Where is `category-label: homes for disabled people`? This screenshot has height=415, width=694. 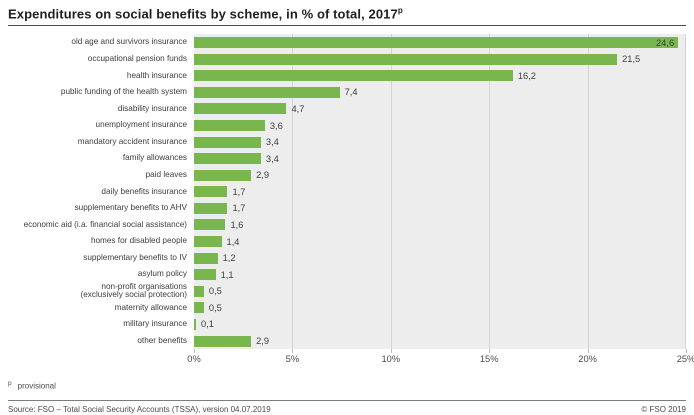
category-label: homes for disabled people is located at coordinates (138, 241).